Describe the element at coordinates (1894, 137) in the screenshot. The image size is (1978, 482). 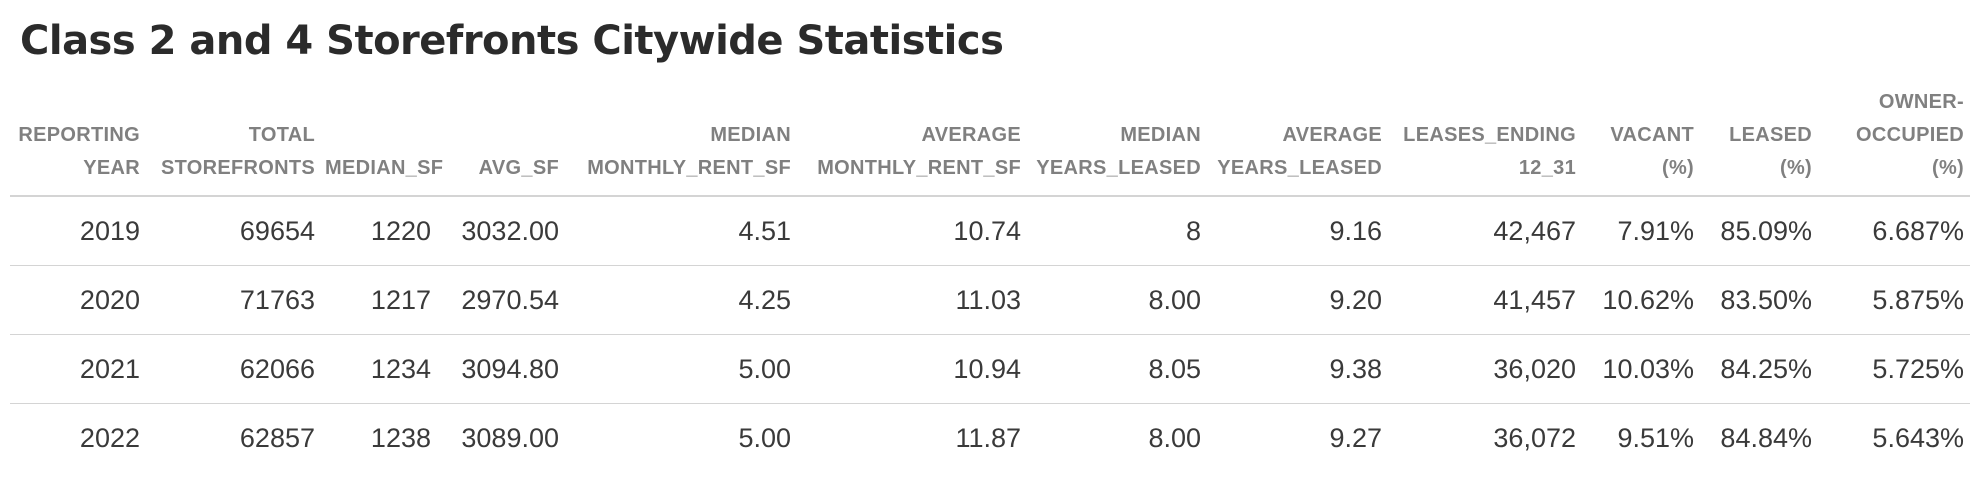
I see `col-header-owner-occupied: OWNER- OCCUPIED (%)` at that location.